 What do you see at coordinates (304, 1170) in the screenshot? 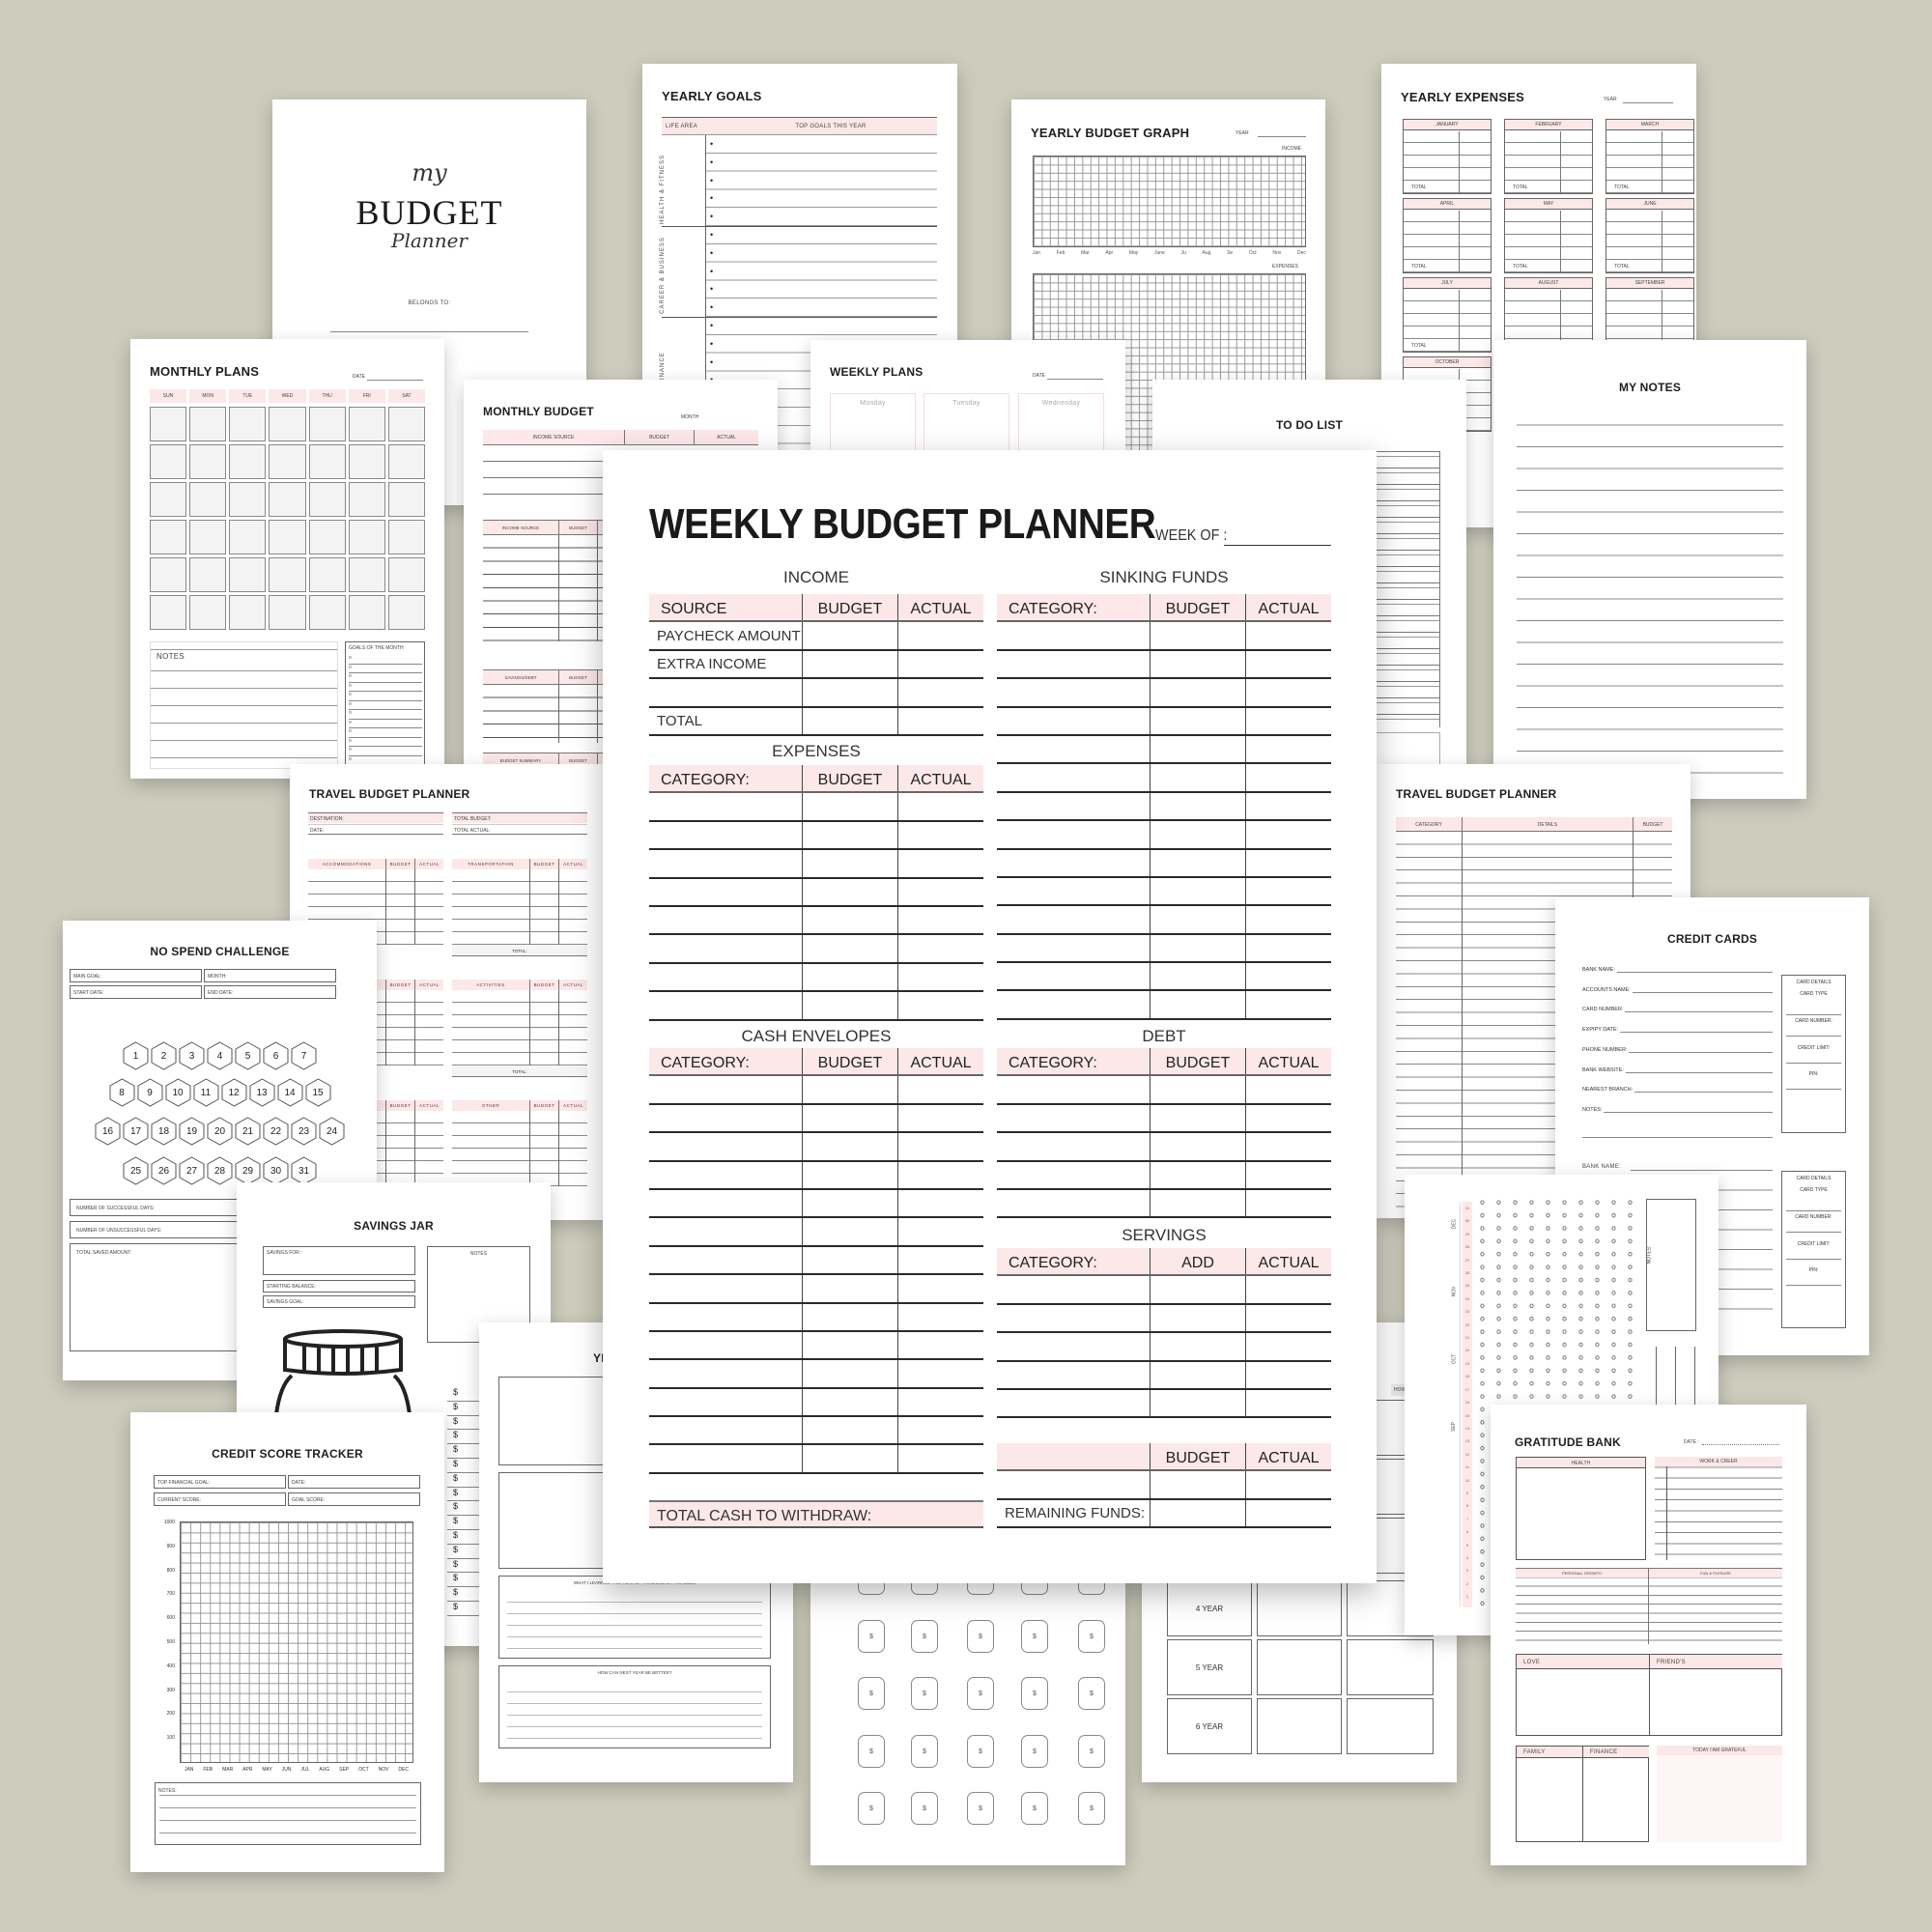
I see `day-hex: 31` at bounding box center [304, 1170].